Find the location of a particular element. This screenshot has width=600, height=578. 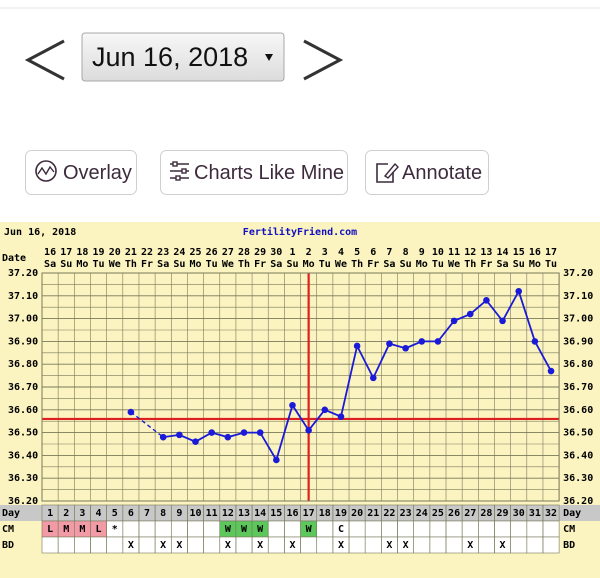

prev-arrow is located at coordinates (44, 60).